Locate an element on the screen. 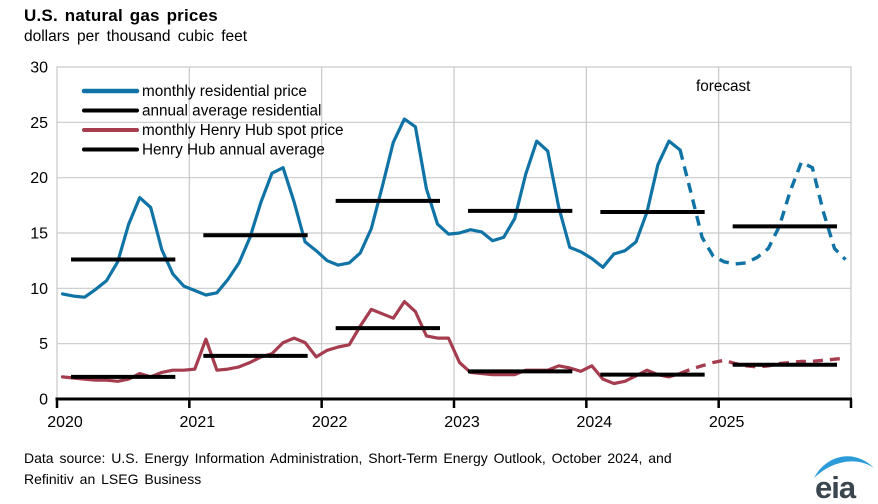 The height and width of the screenshot is (504, 878). y-tick-label: 25 is located at coordinates (39, 123).